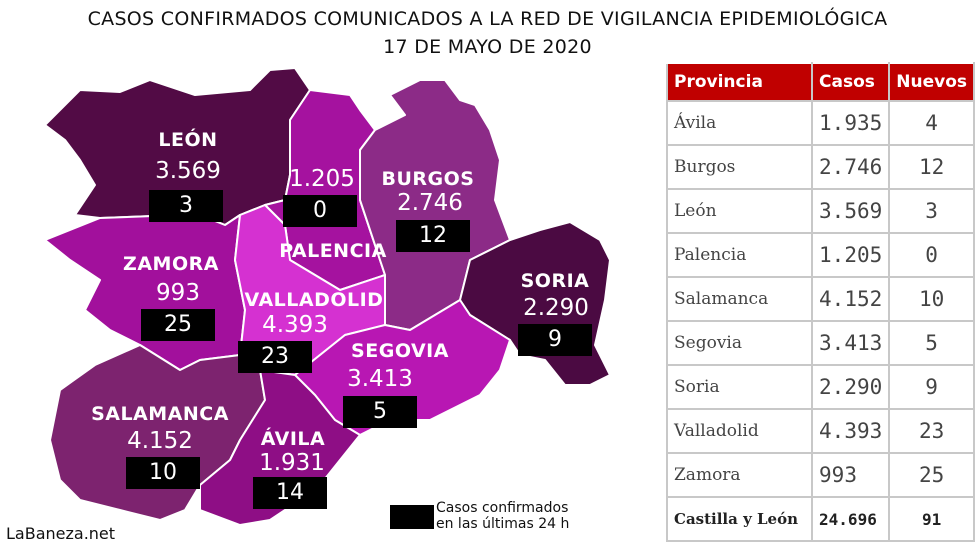 The image size is (975, 549). I want to click on table-row: Ávila 1.935 4, so click(820, 123).